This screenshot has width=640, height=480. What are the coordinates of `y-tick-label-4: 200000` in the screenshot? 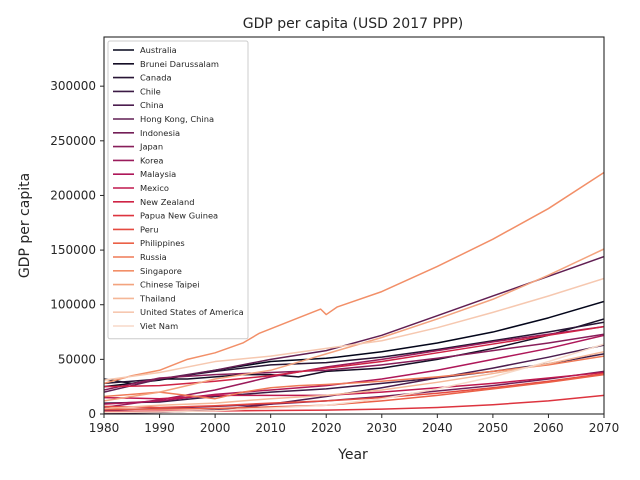 It's located at (73, 195).